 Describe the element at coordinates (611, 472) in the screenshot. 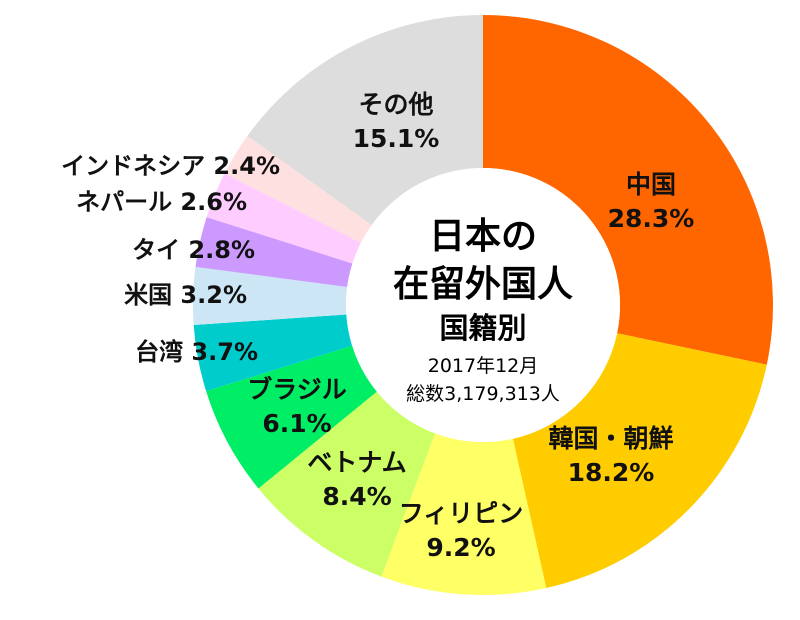

I see `slice-label-value: 18.2%` at that location.